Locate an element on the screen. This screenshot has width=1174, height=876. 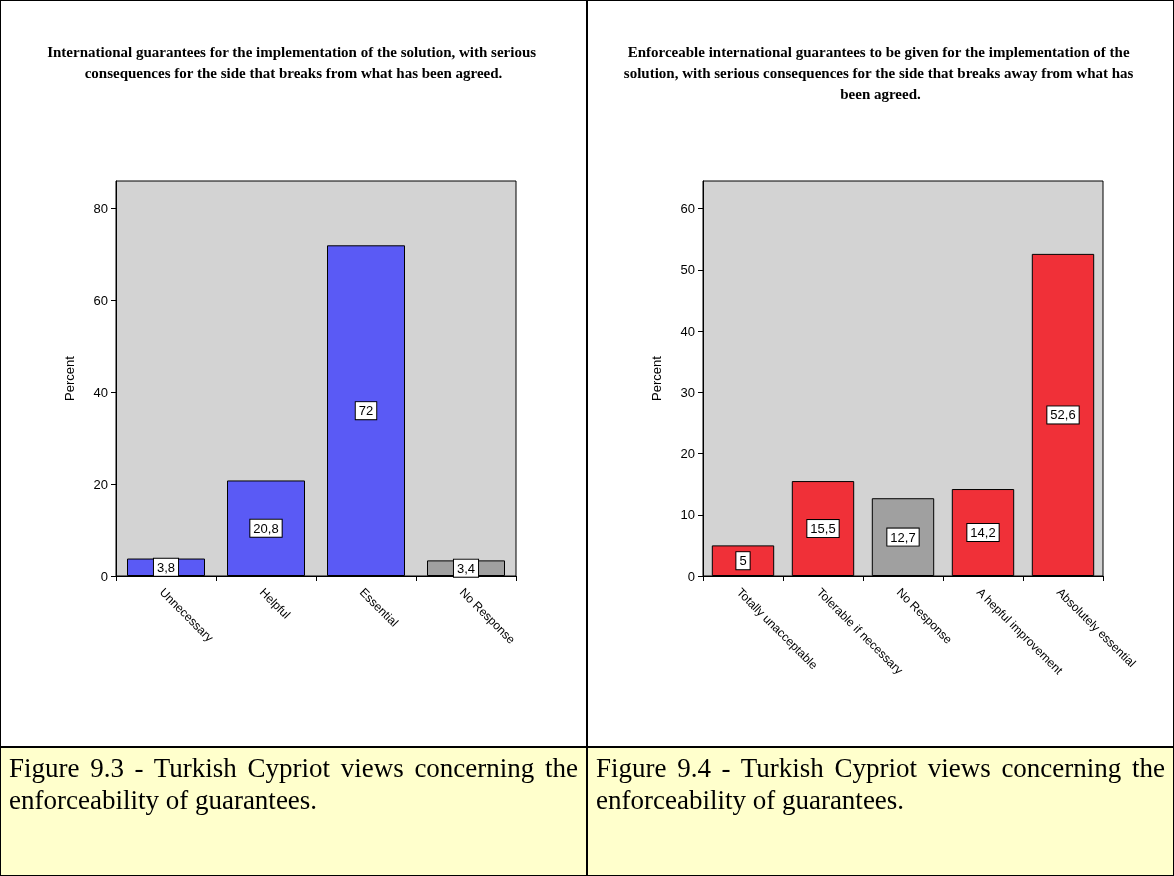
data-label: 12,7 is located at coordinates (903, 537).